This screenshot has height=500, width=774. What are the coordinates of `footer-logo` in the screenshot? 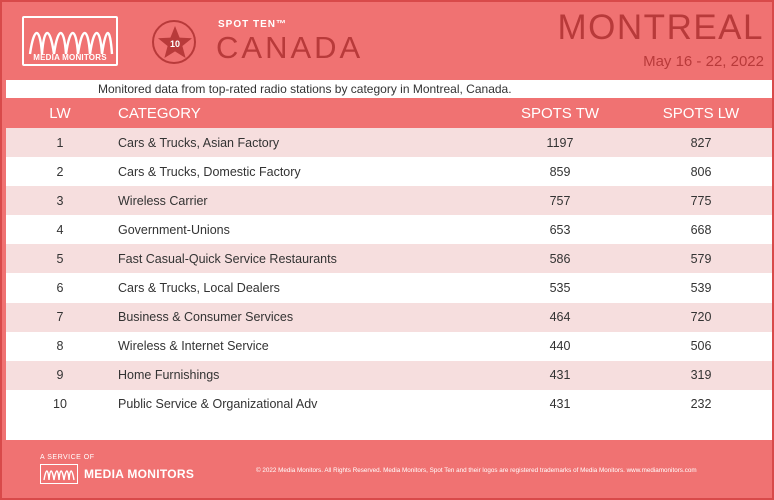 It's located at (59, 474).